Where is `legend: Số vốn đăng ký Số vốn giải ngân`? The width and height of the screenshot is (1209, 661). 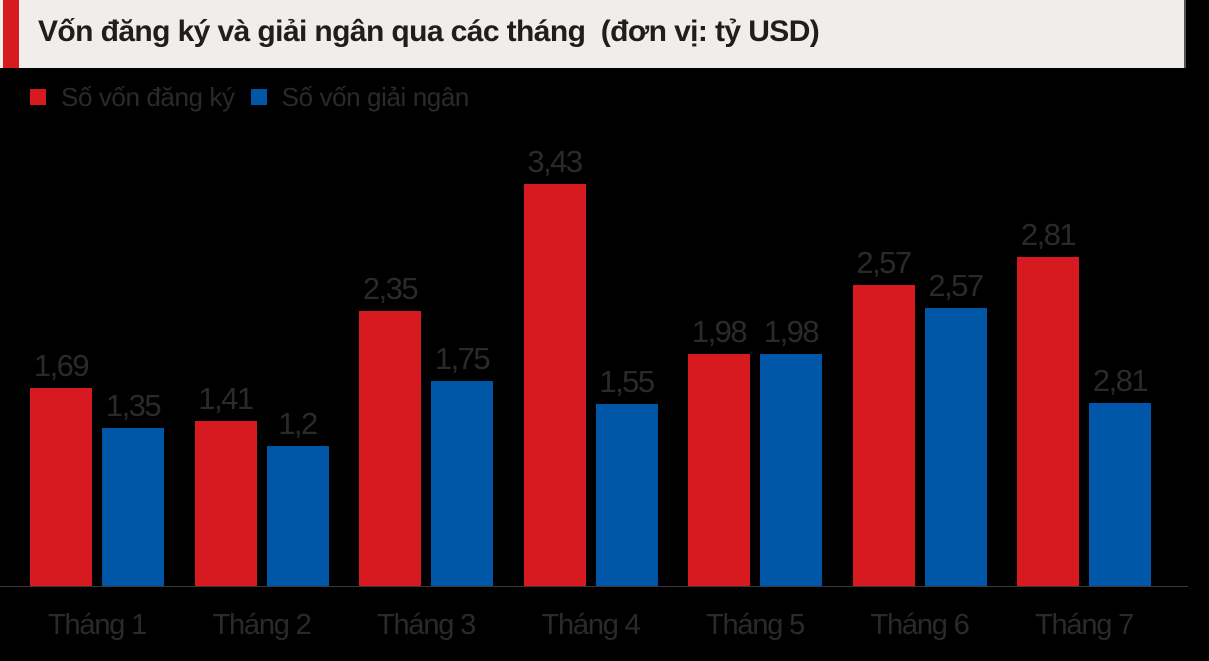 legend: Số vốn đăng ký Số vốn giải ngân is located at coordinates (257, 97).